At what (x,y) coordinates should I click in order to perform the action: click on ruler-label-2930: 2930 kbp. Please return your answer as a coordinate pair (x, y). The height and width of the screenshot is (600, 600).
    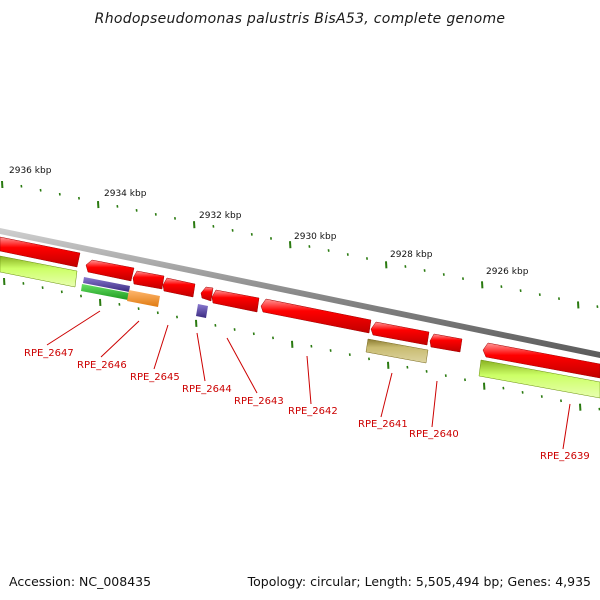
    Looking at the image, I should click on (315, 237).